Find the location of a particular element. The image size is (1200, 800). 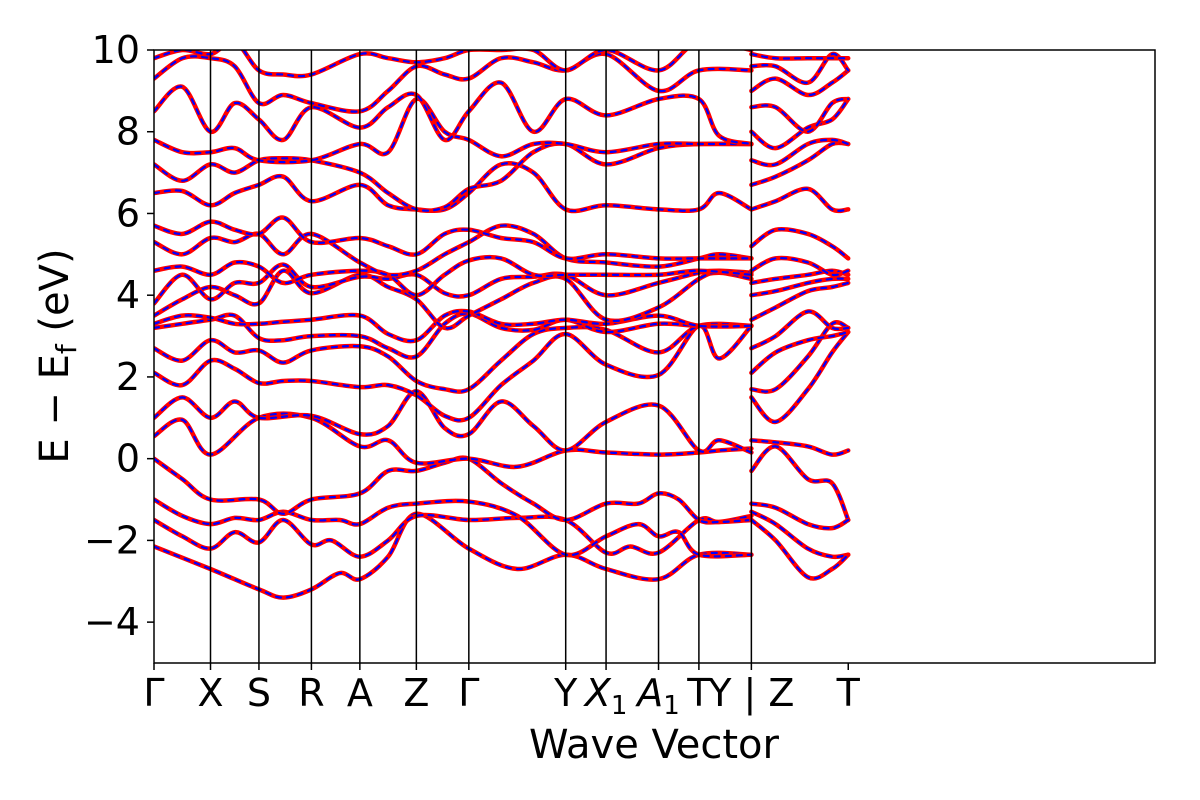

band-42-dashed is located at coordinates (800, 68).